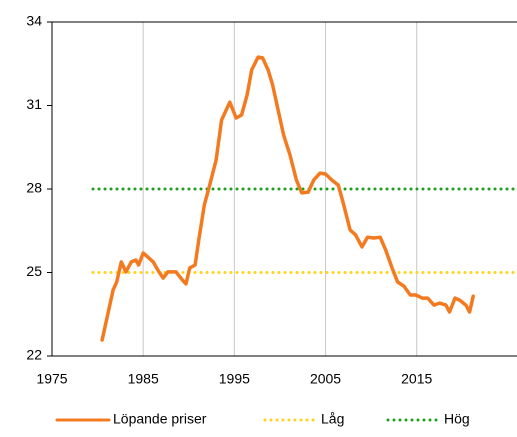  I want to click on legend-label: Låg, so click(332, 419).